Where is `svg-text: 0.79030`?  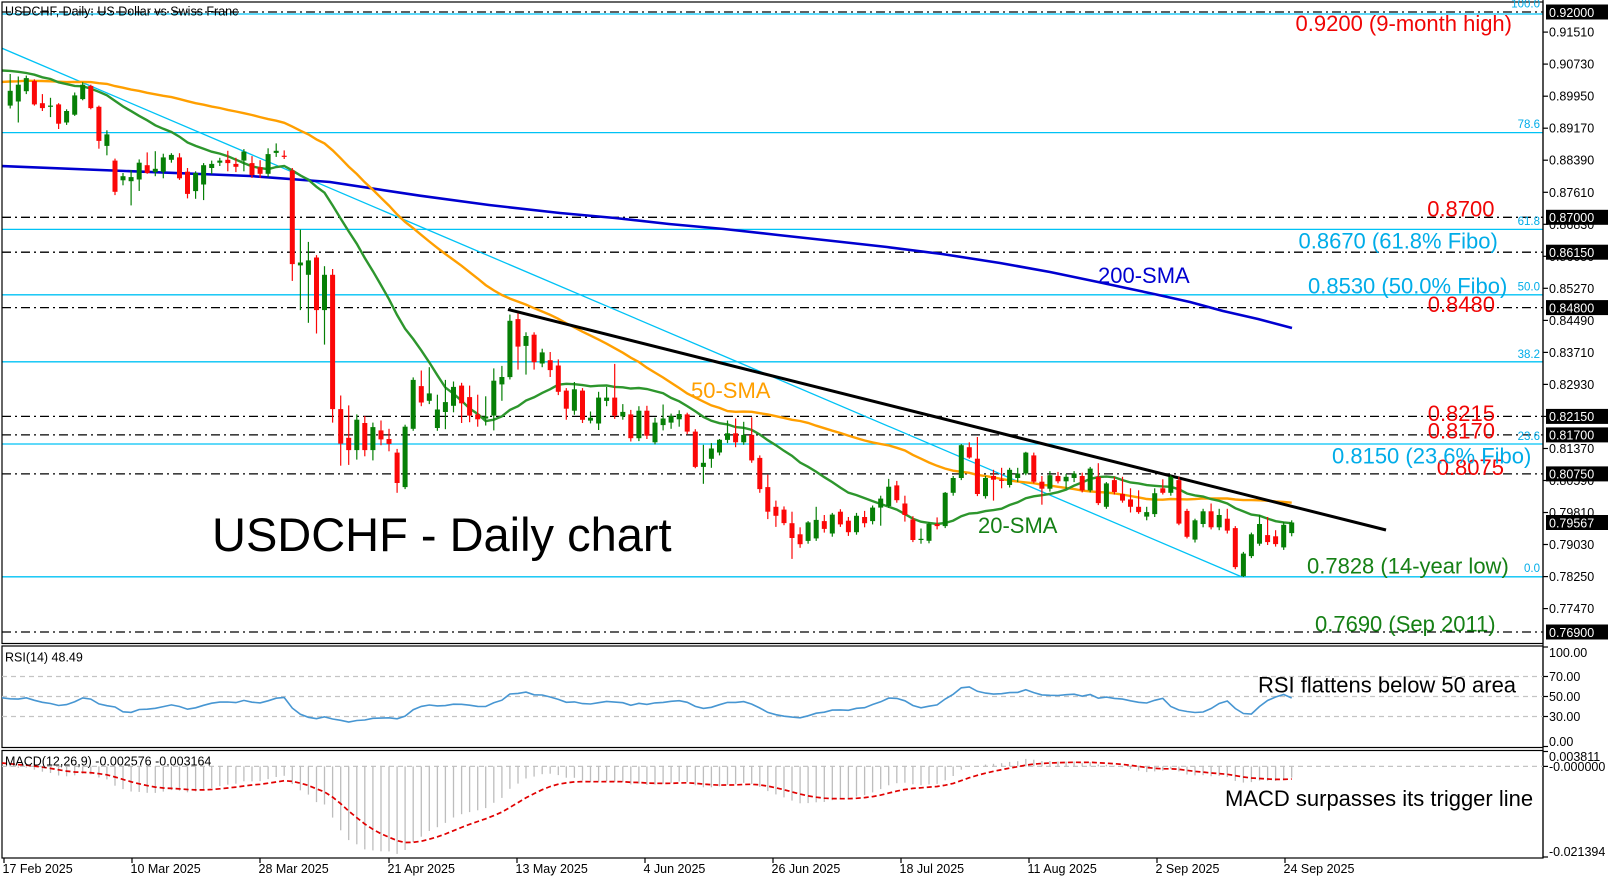 svg-text: 0.79030 is located at coordinates (1571, 545).